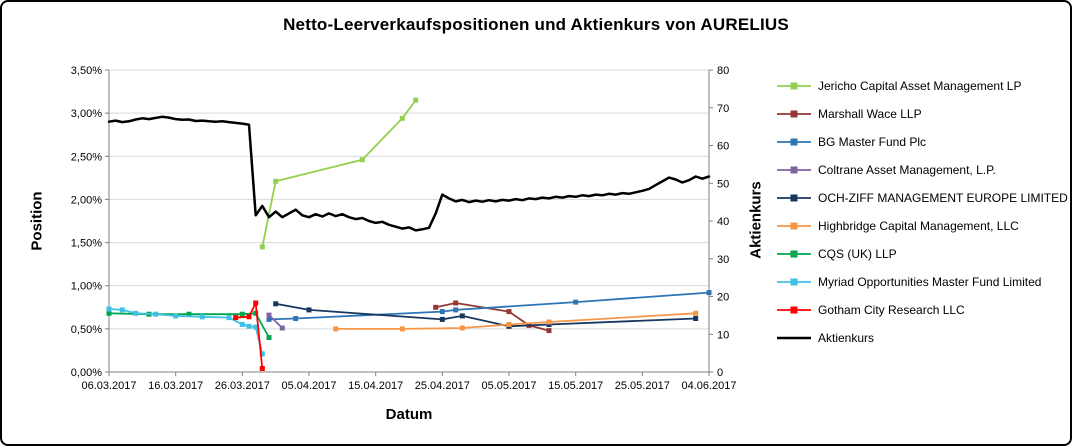  I want to click on svg-text: 3,00%, so click(86, 114).